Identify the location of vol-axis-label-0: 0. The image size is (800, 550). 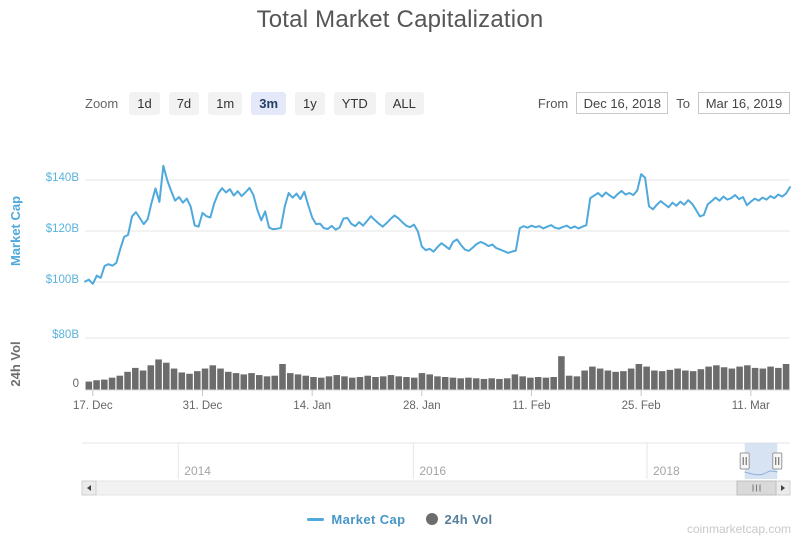
(76, 384).